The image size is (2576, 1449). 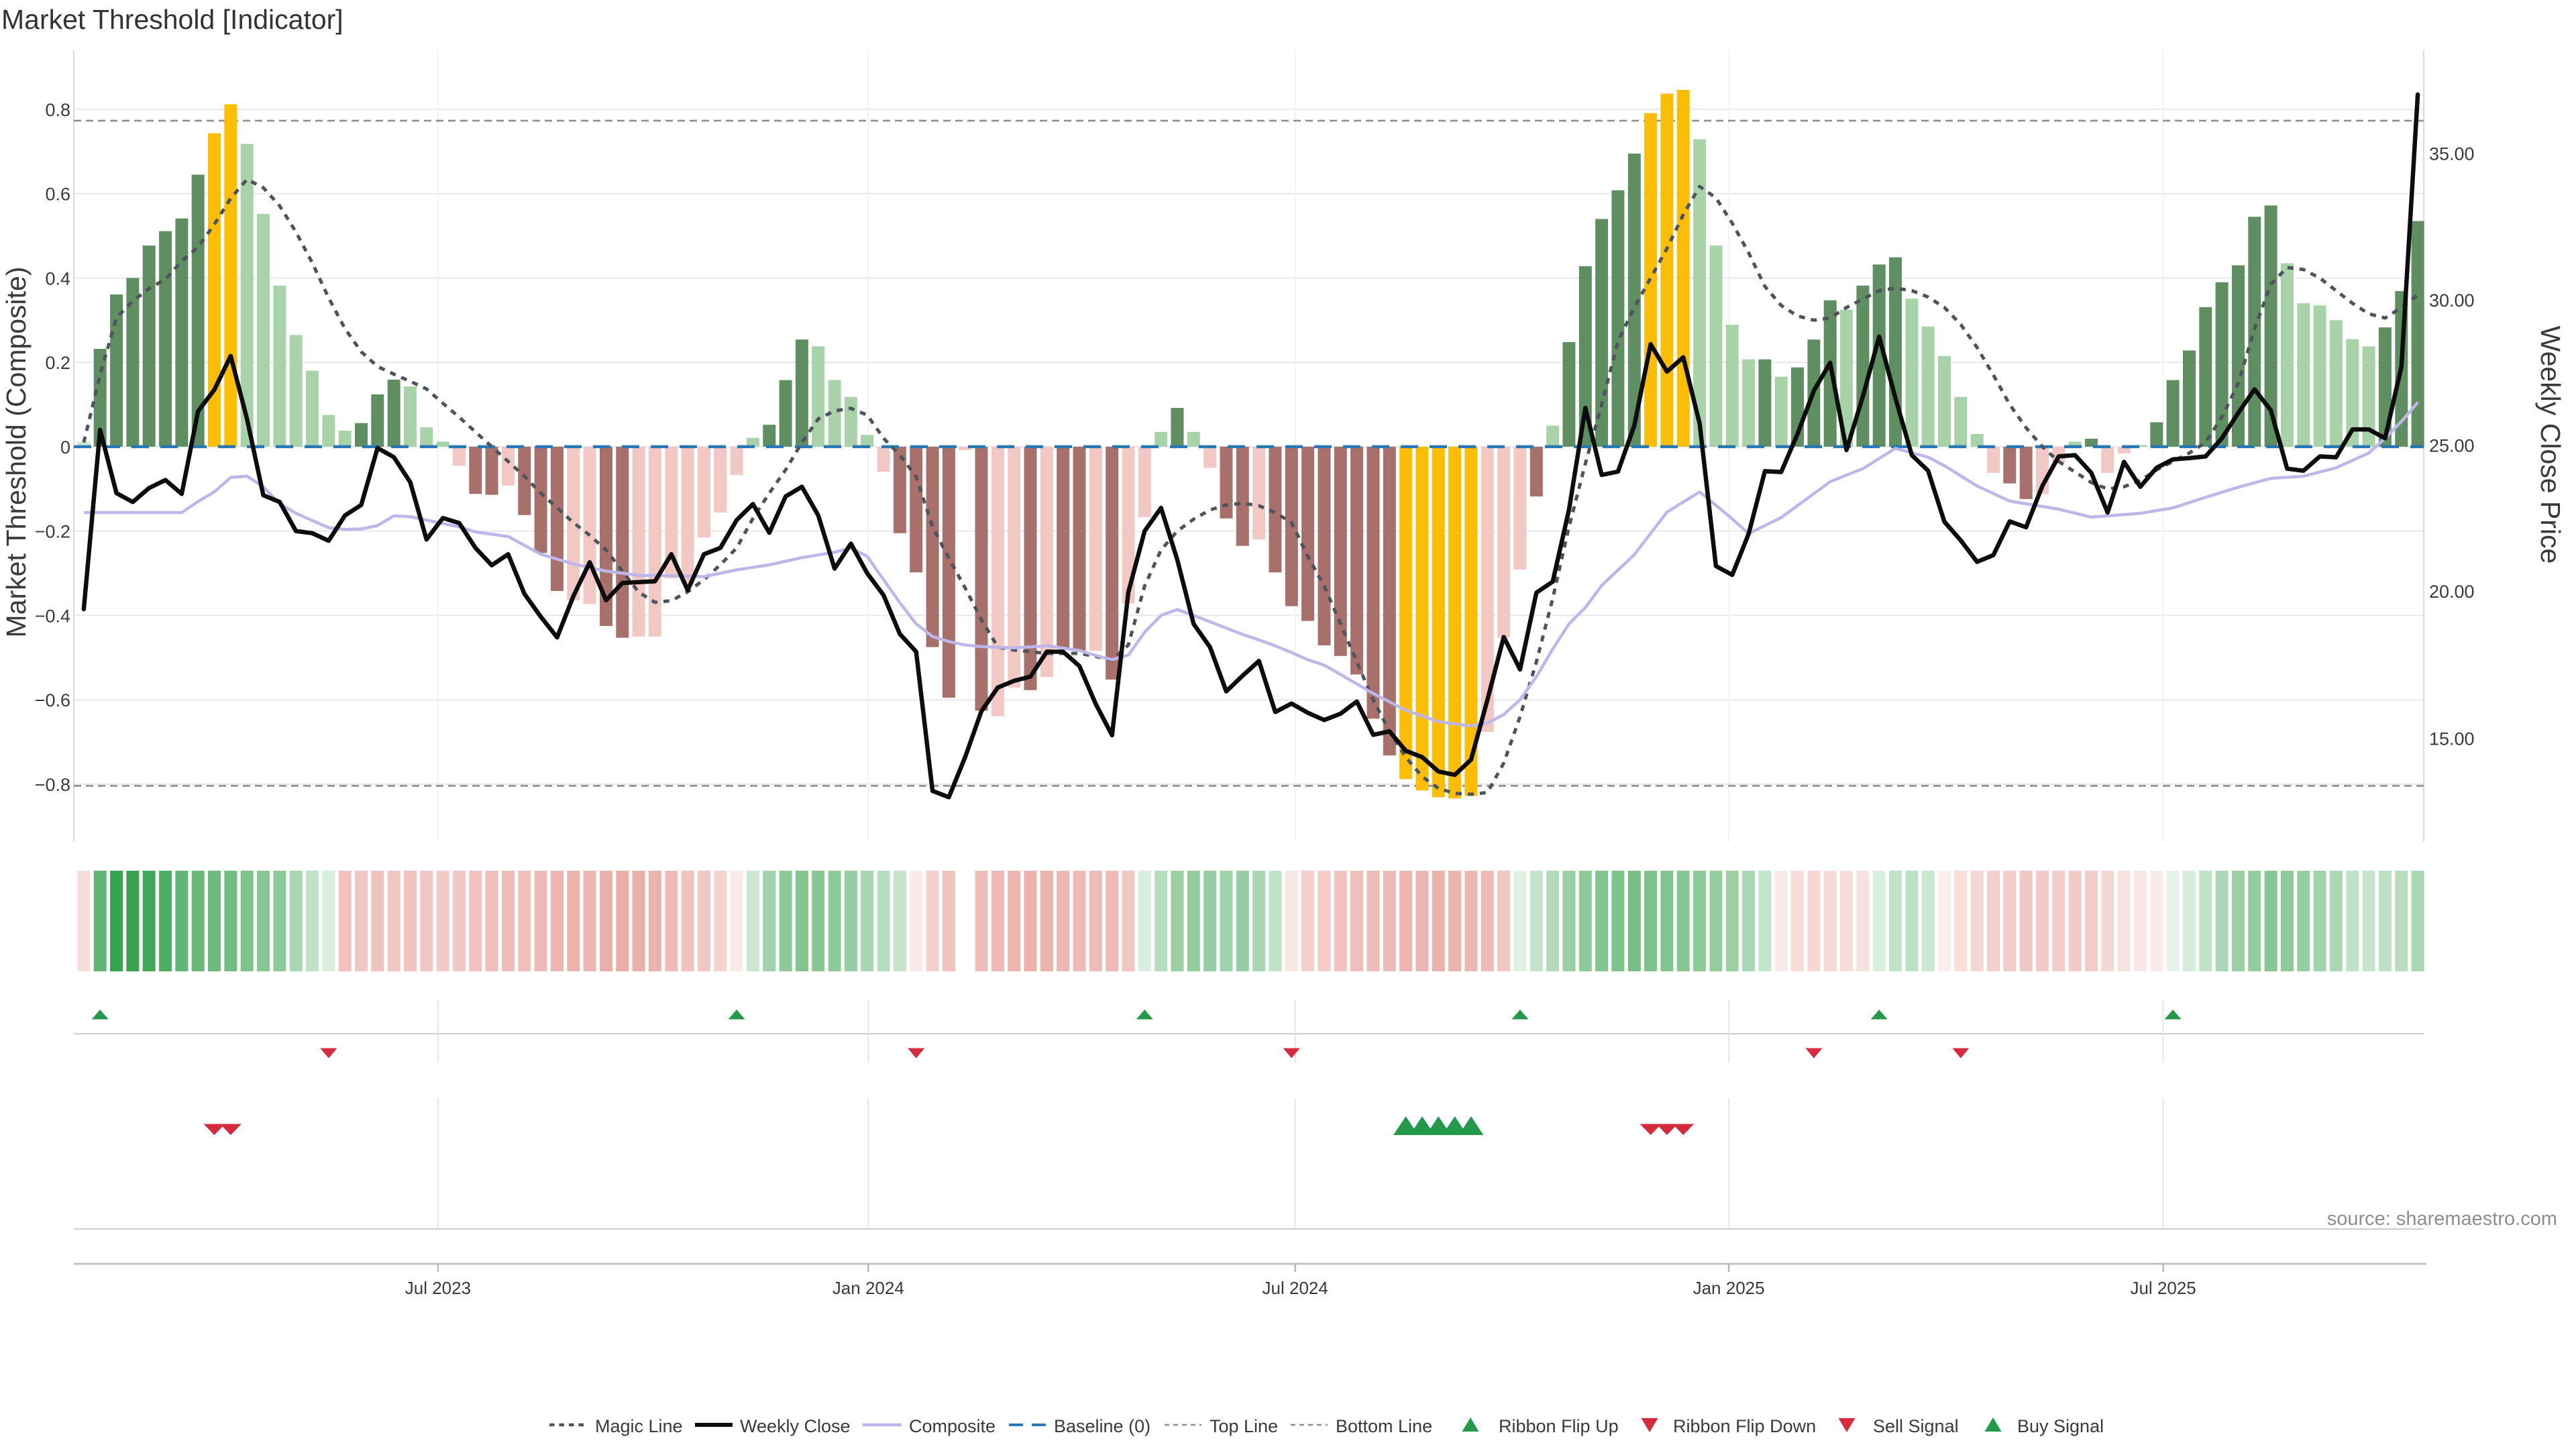 What do you see at coordinates (952, 1426) in the screenshot?
I see `svg-text: Composite` at bounding box center [952, 1426].